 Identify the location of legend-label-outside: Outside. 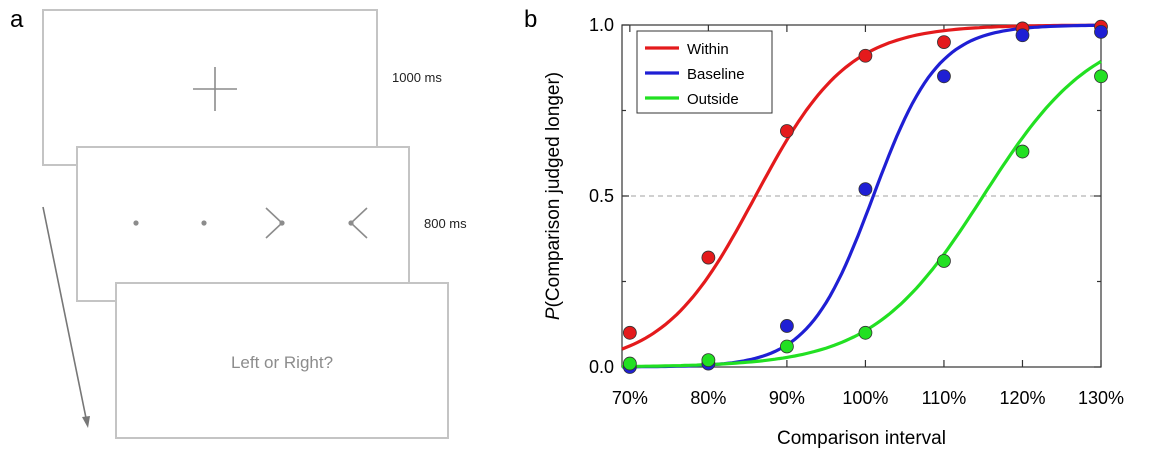
(713, 99).